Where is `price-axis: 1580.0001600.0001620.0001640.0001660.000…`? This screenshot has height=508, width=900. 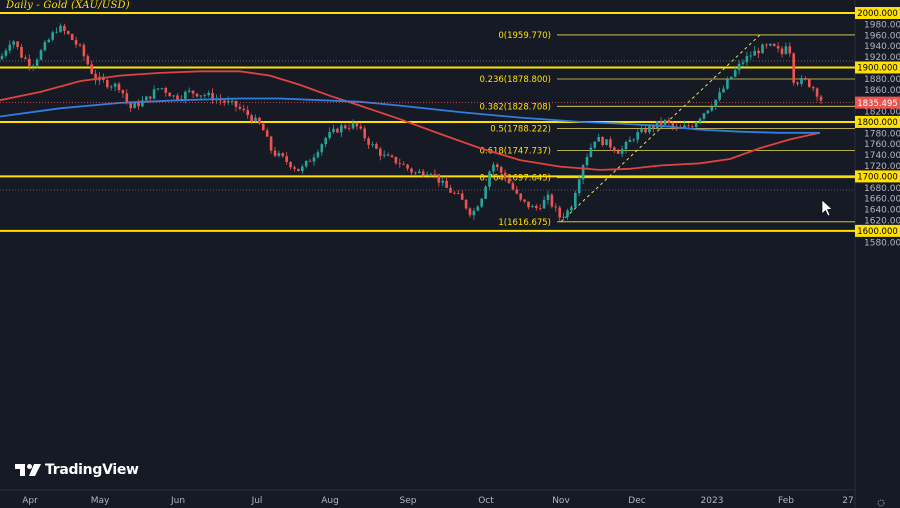 price-axis: 1580.0001600.0001620.0001640.0001660.000… is located at coordinates (882, 129).